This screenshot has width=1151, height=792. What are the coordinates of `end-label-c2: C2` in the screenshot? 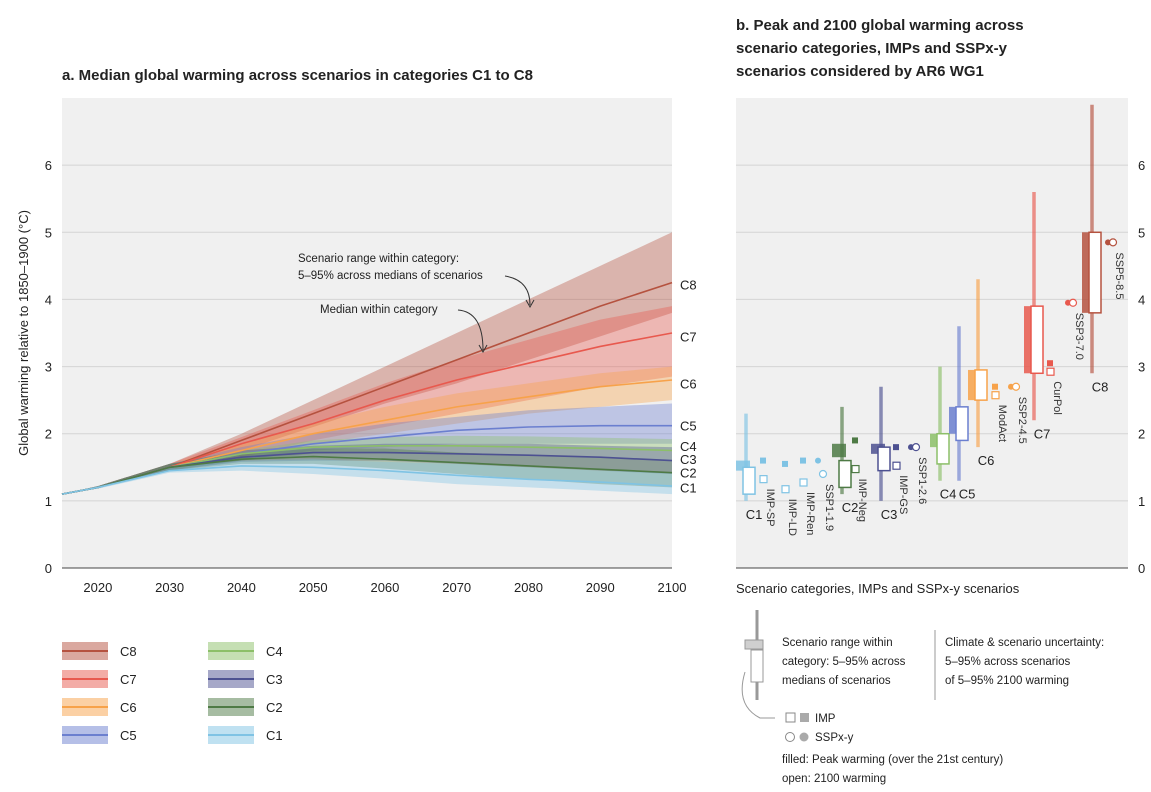 It's located at (688, 473).